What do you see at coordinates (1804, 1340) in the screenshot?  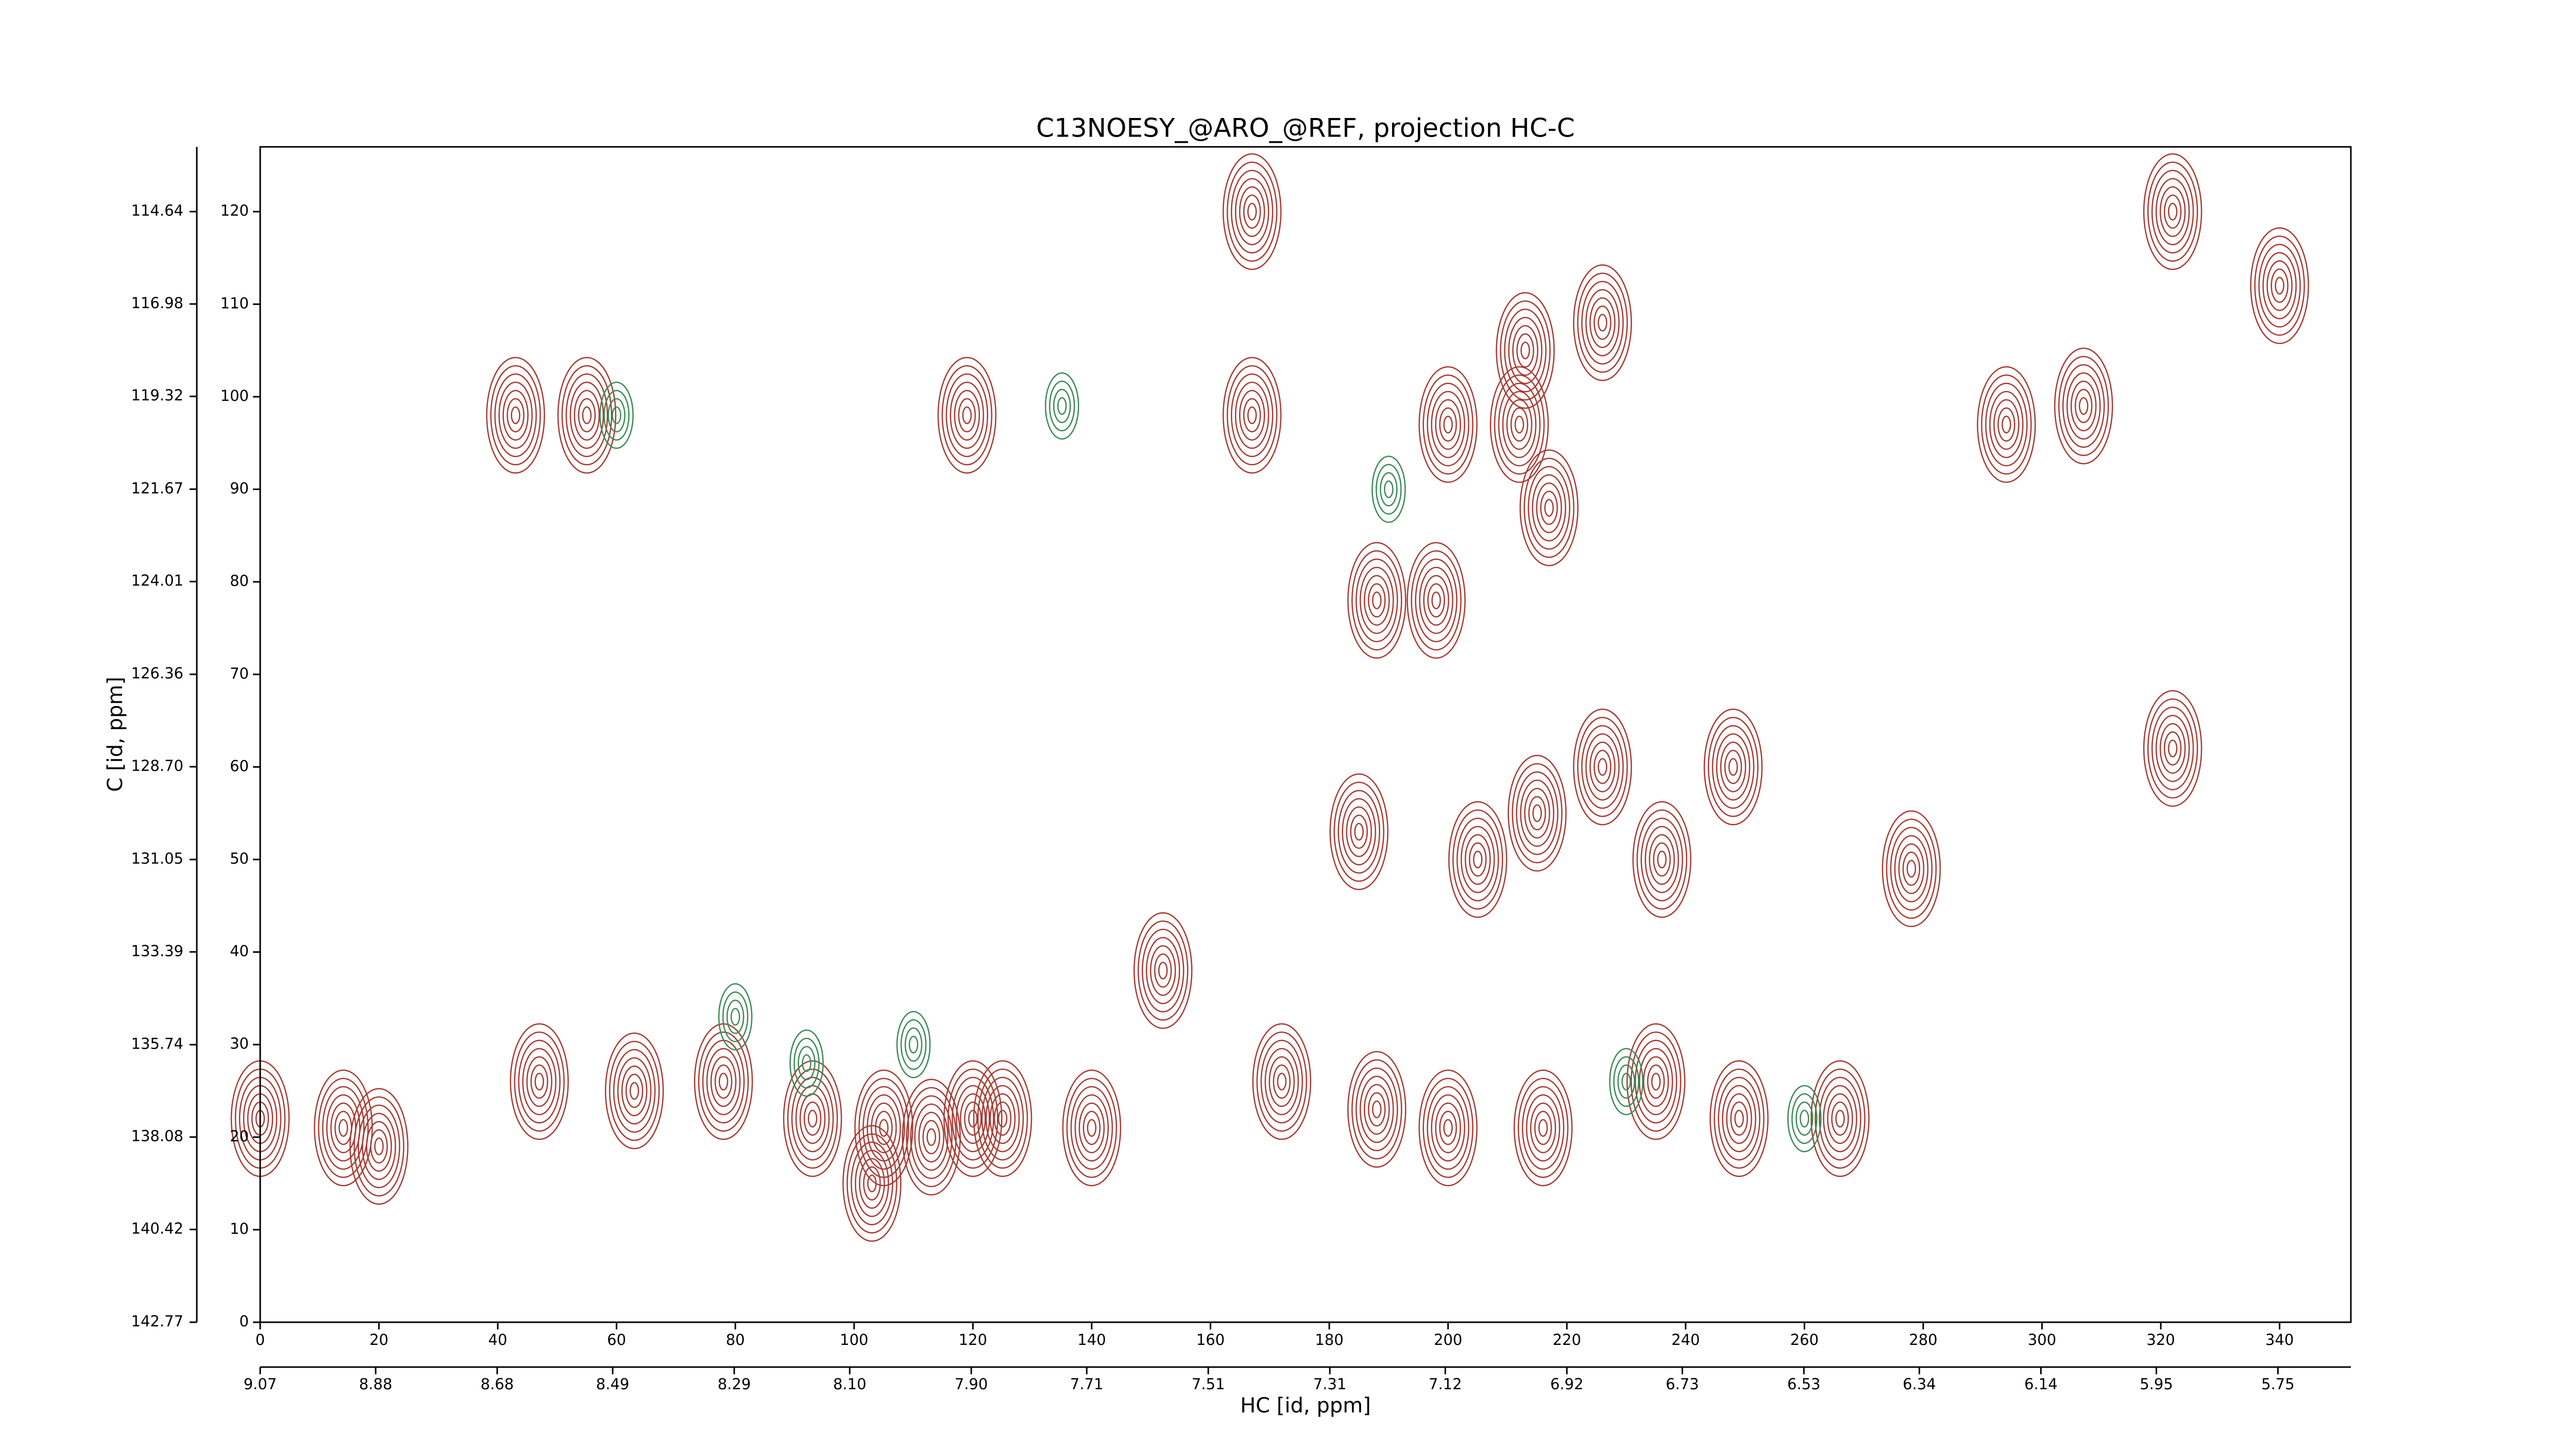 I see `x-tick-label: 260` at bounding box center [1804, 1340].